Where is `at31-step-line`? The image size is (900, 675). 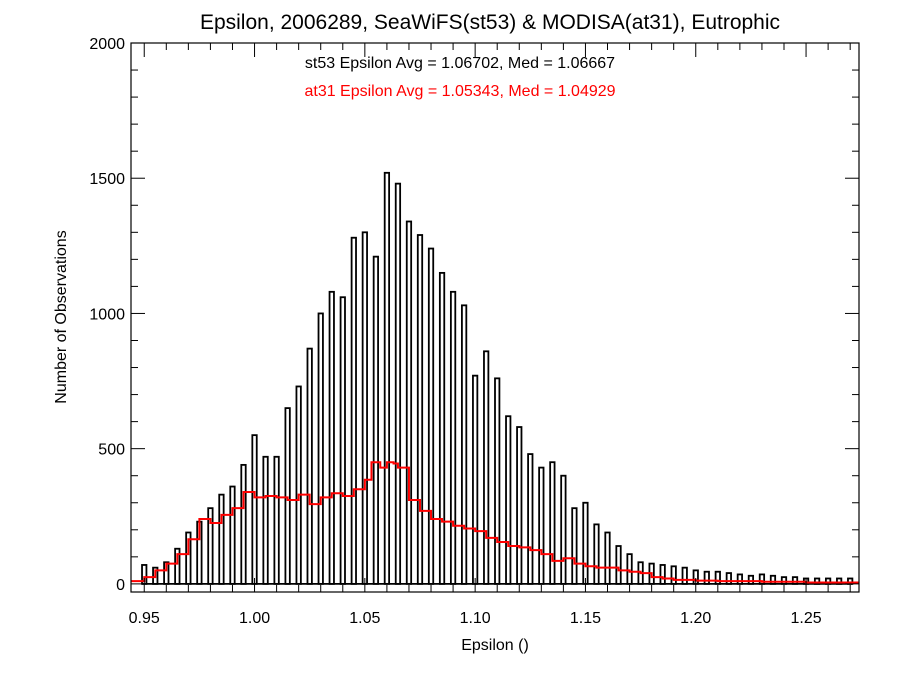
at31-step-line is located at coordinates (495, 522).